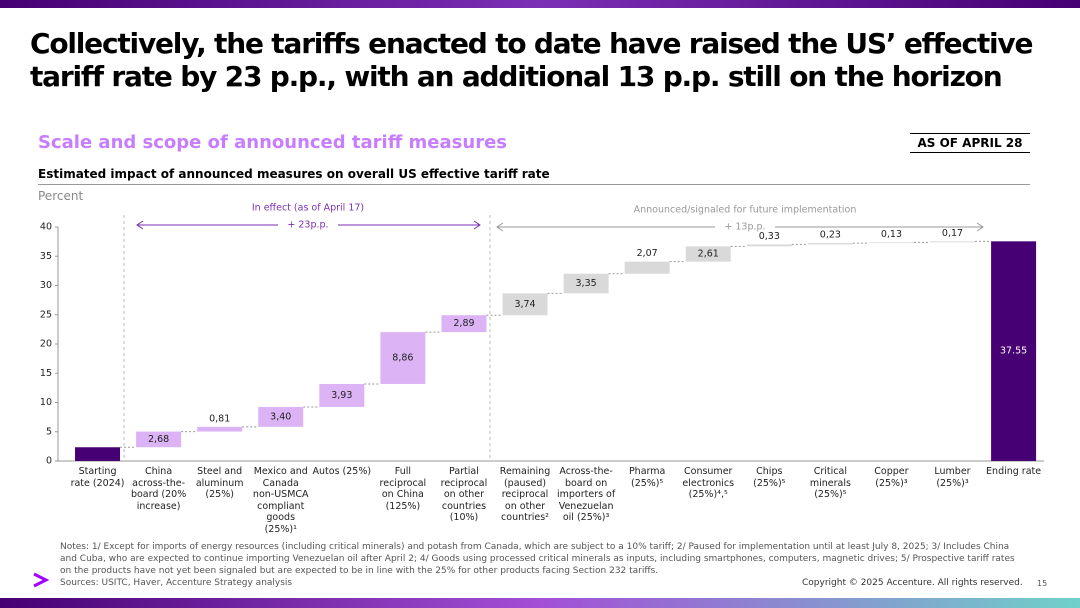  Describe the element at coordinates (97, 439) in the screenshot. I see `value-label: 2,35` at that location.